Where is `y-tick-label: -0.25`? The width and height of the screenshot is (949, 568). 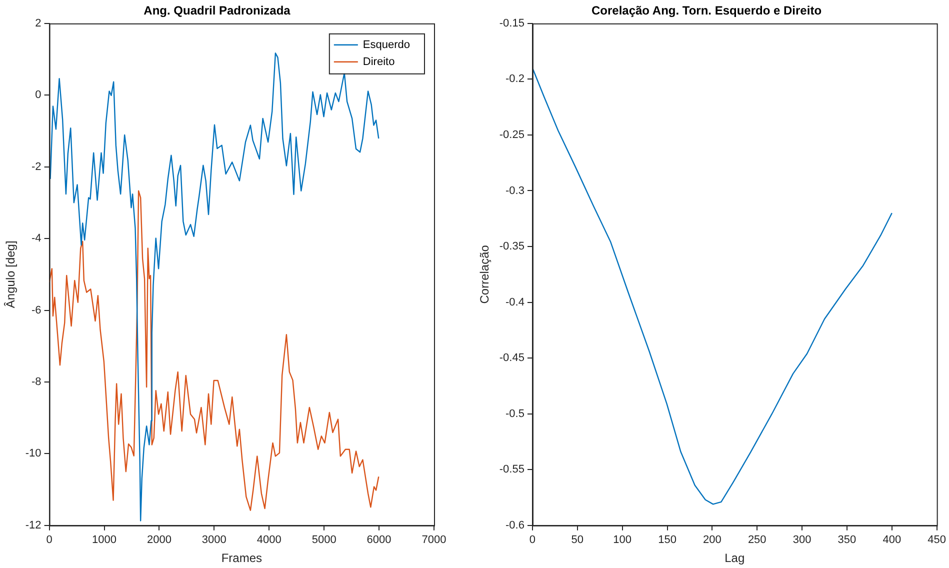
y-tick-label: -0.25 is located at coordinates (511, 134).